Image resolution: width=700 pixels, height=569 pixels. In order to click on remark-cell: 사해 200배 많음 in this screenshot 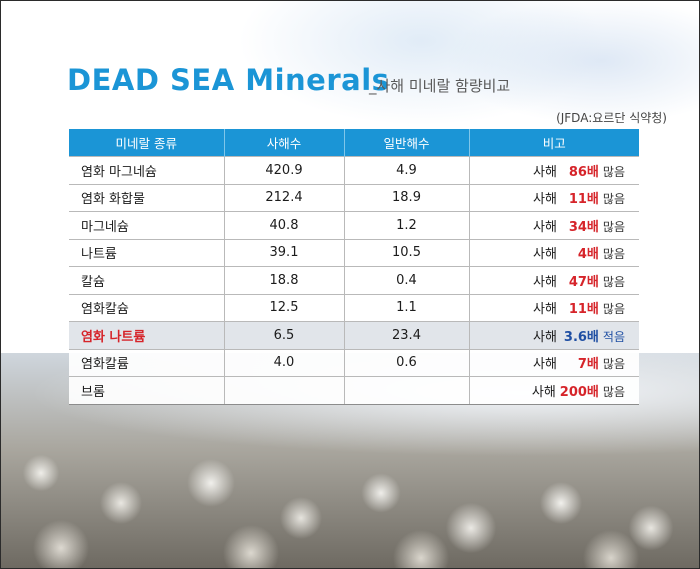, I will do `click(553, 390)`.